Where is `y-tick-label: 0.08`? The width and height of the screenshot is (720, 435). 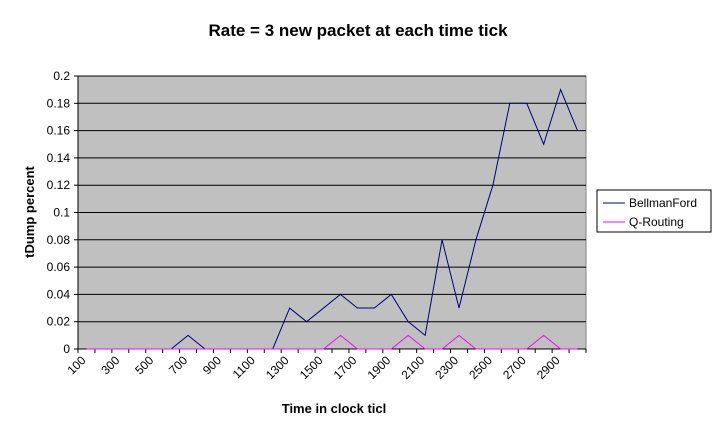
y-tick-label: 0.08 is located at coordinates (59, 240).